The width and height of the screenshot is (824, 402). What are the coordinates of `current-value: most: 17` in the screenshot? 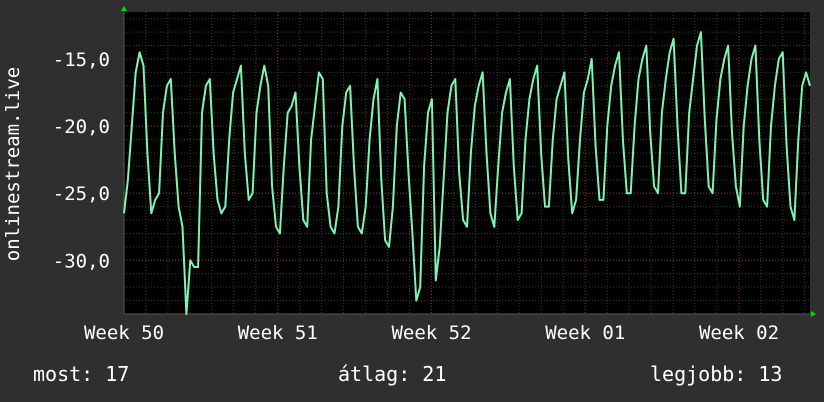 It's located at (81, 374).